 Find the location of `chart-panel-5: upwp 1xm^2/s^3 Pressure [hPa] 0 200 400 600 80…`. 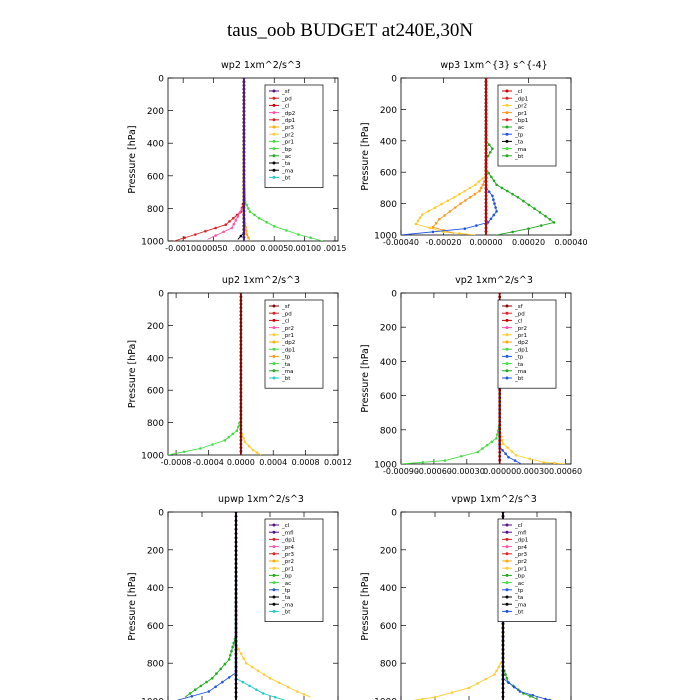

chart-panel-5: upwp 1xm^2/s^3 Pressure [hPa] 0 200 400 600 80… is located at coordinates (233, 597).